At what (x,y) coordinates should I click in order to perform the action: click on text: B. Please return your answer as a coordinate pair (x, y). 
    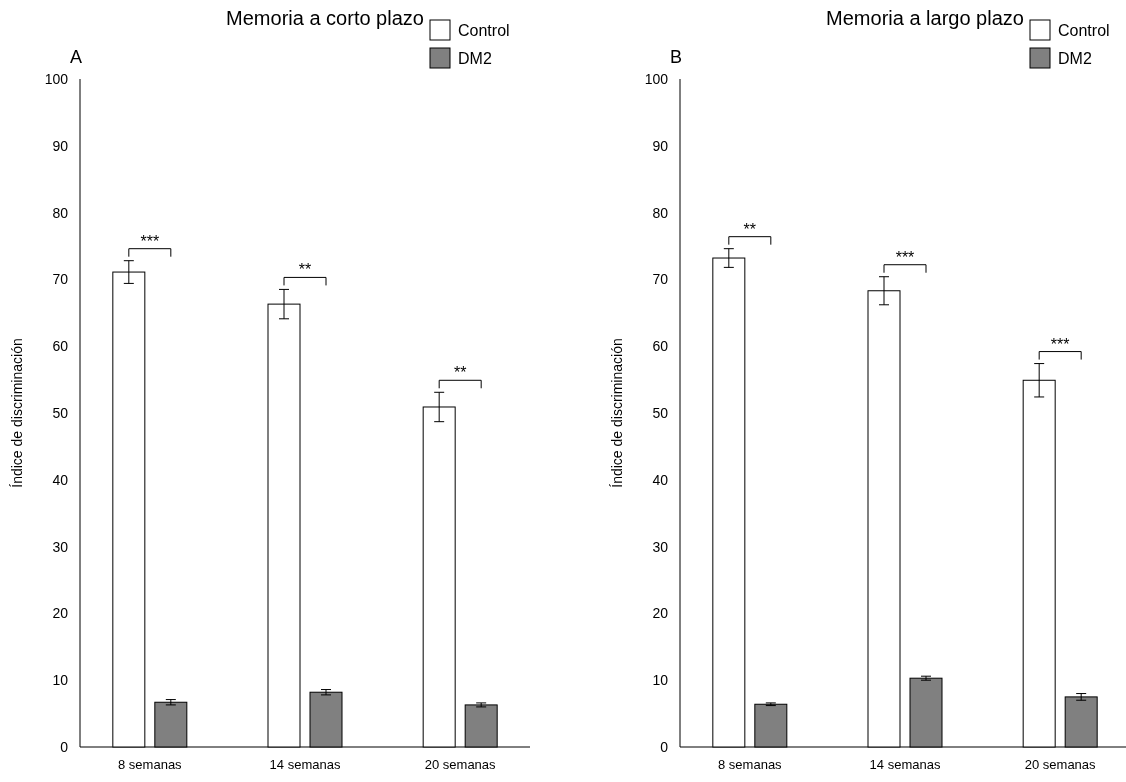
    Looking at the image, I should click on (676, 57).